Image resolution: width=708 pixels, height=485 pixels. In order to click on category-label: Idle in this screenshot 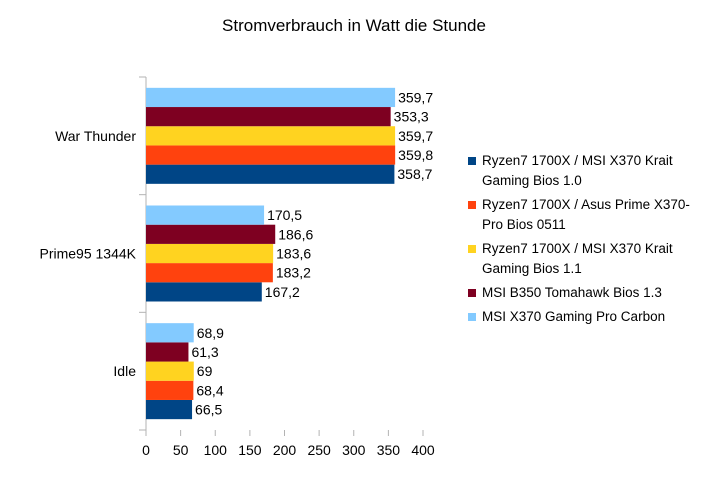, I will do `click(124, 371)`.